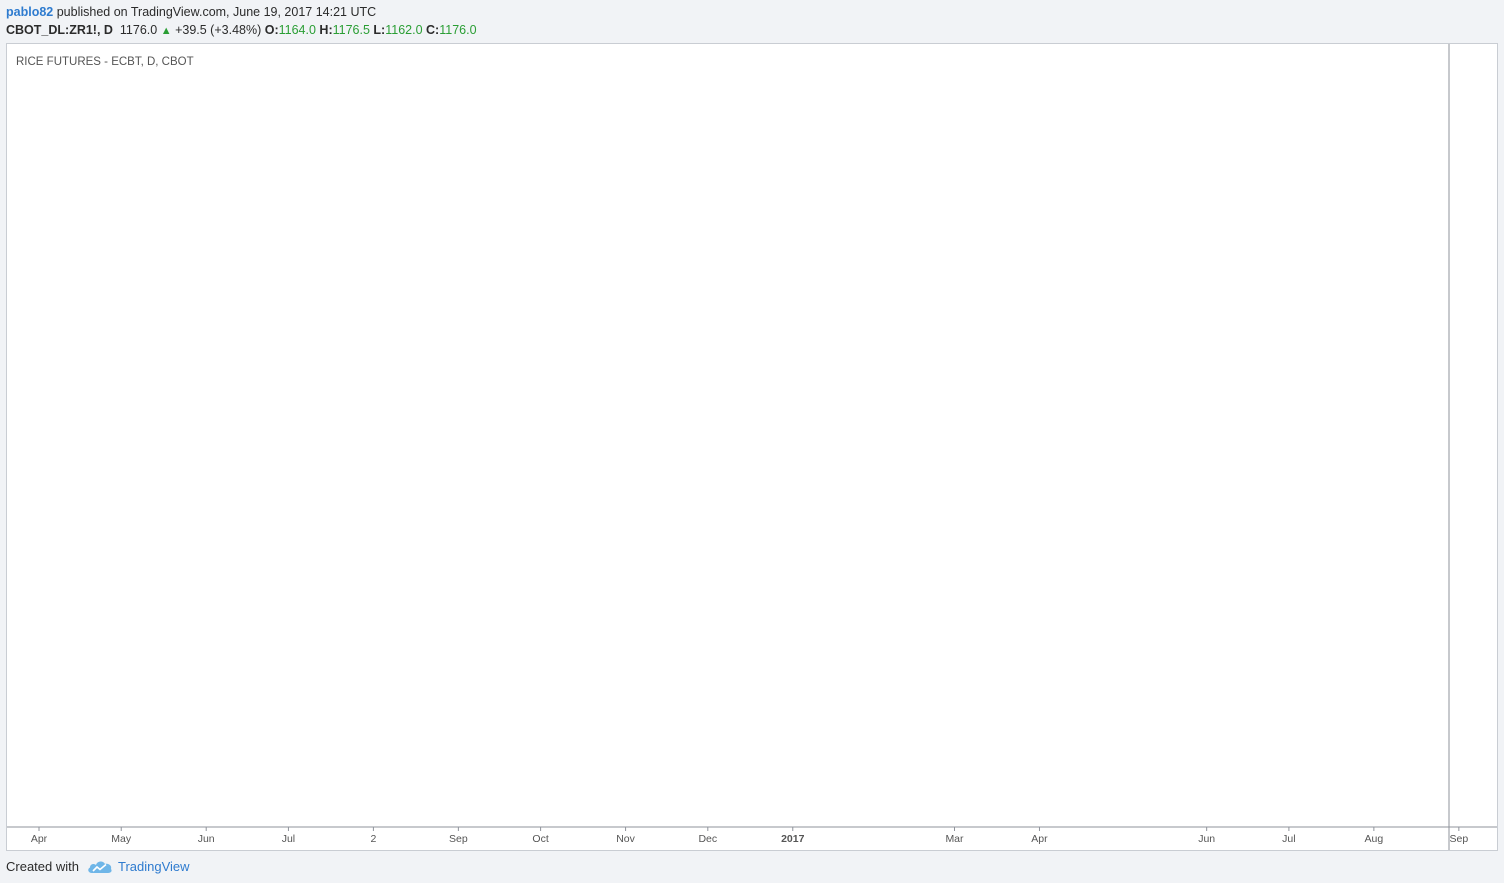  What do you see at coordinates (540, 839) in the screenshot?
I see `time-tick-label: Oct` at bounding box center [540, 839].